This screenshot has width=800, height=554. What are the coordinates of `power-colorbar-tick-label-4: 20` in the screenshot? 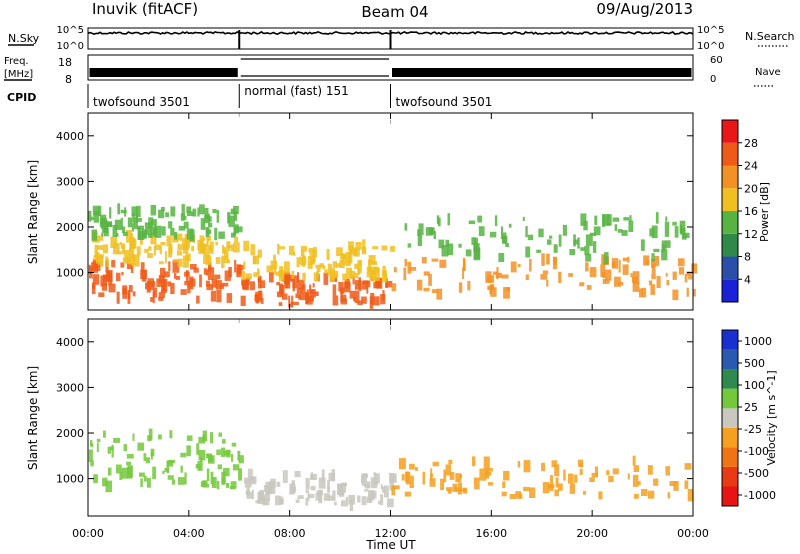 It's located at (751, 188).